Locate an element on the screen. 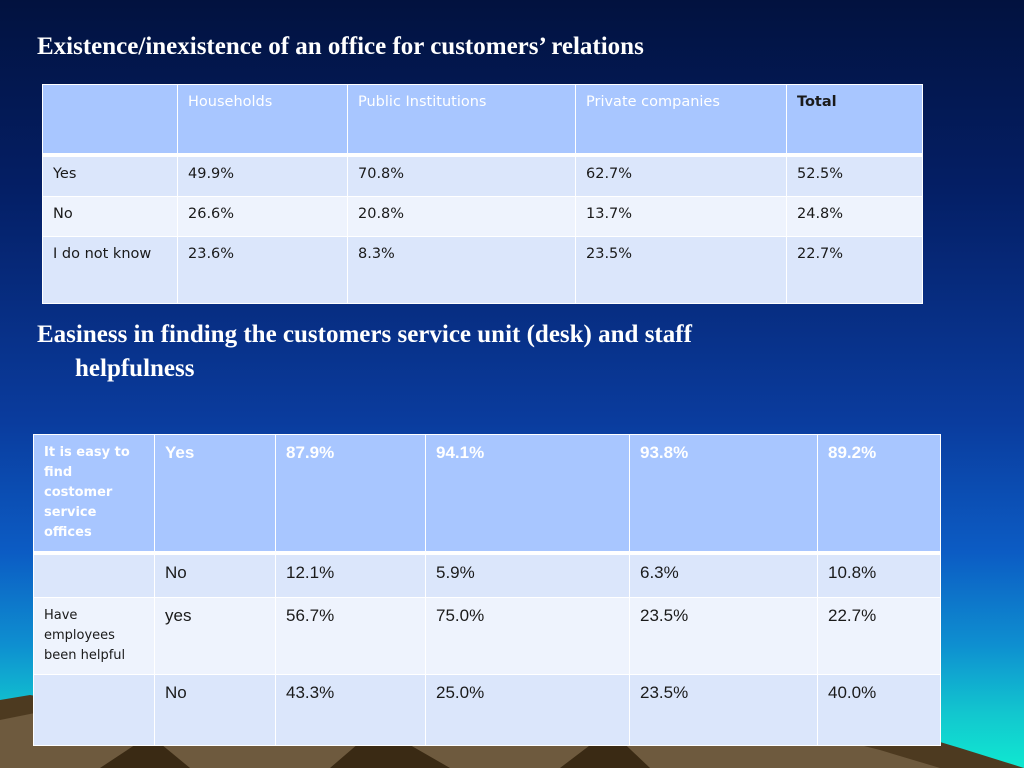 The height and width of the screenshot is (768, 1024). table-cell: 20.8% is located at coordinates (461, 216).